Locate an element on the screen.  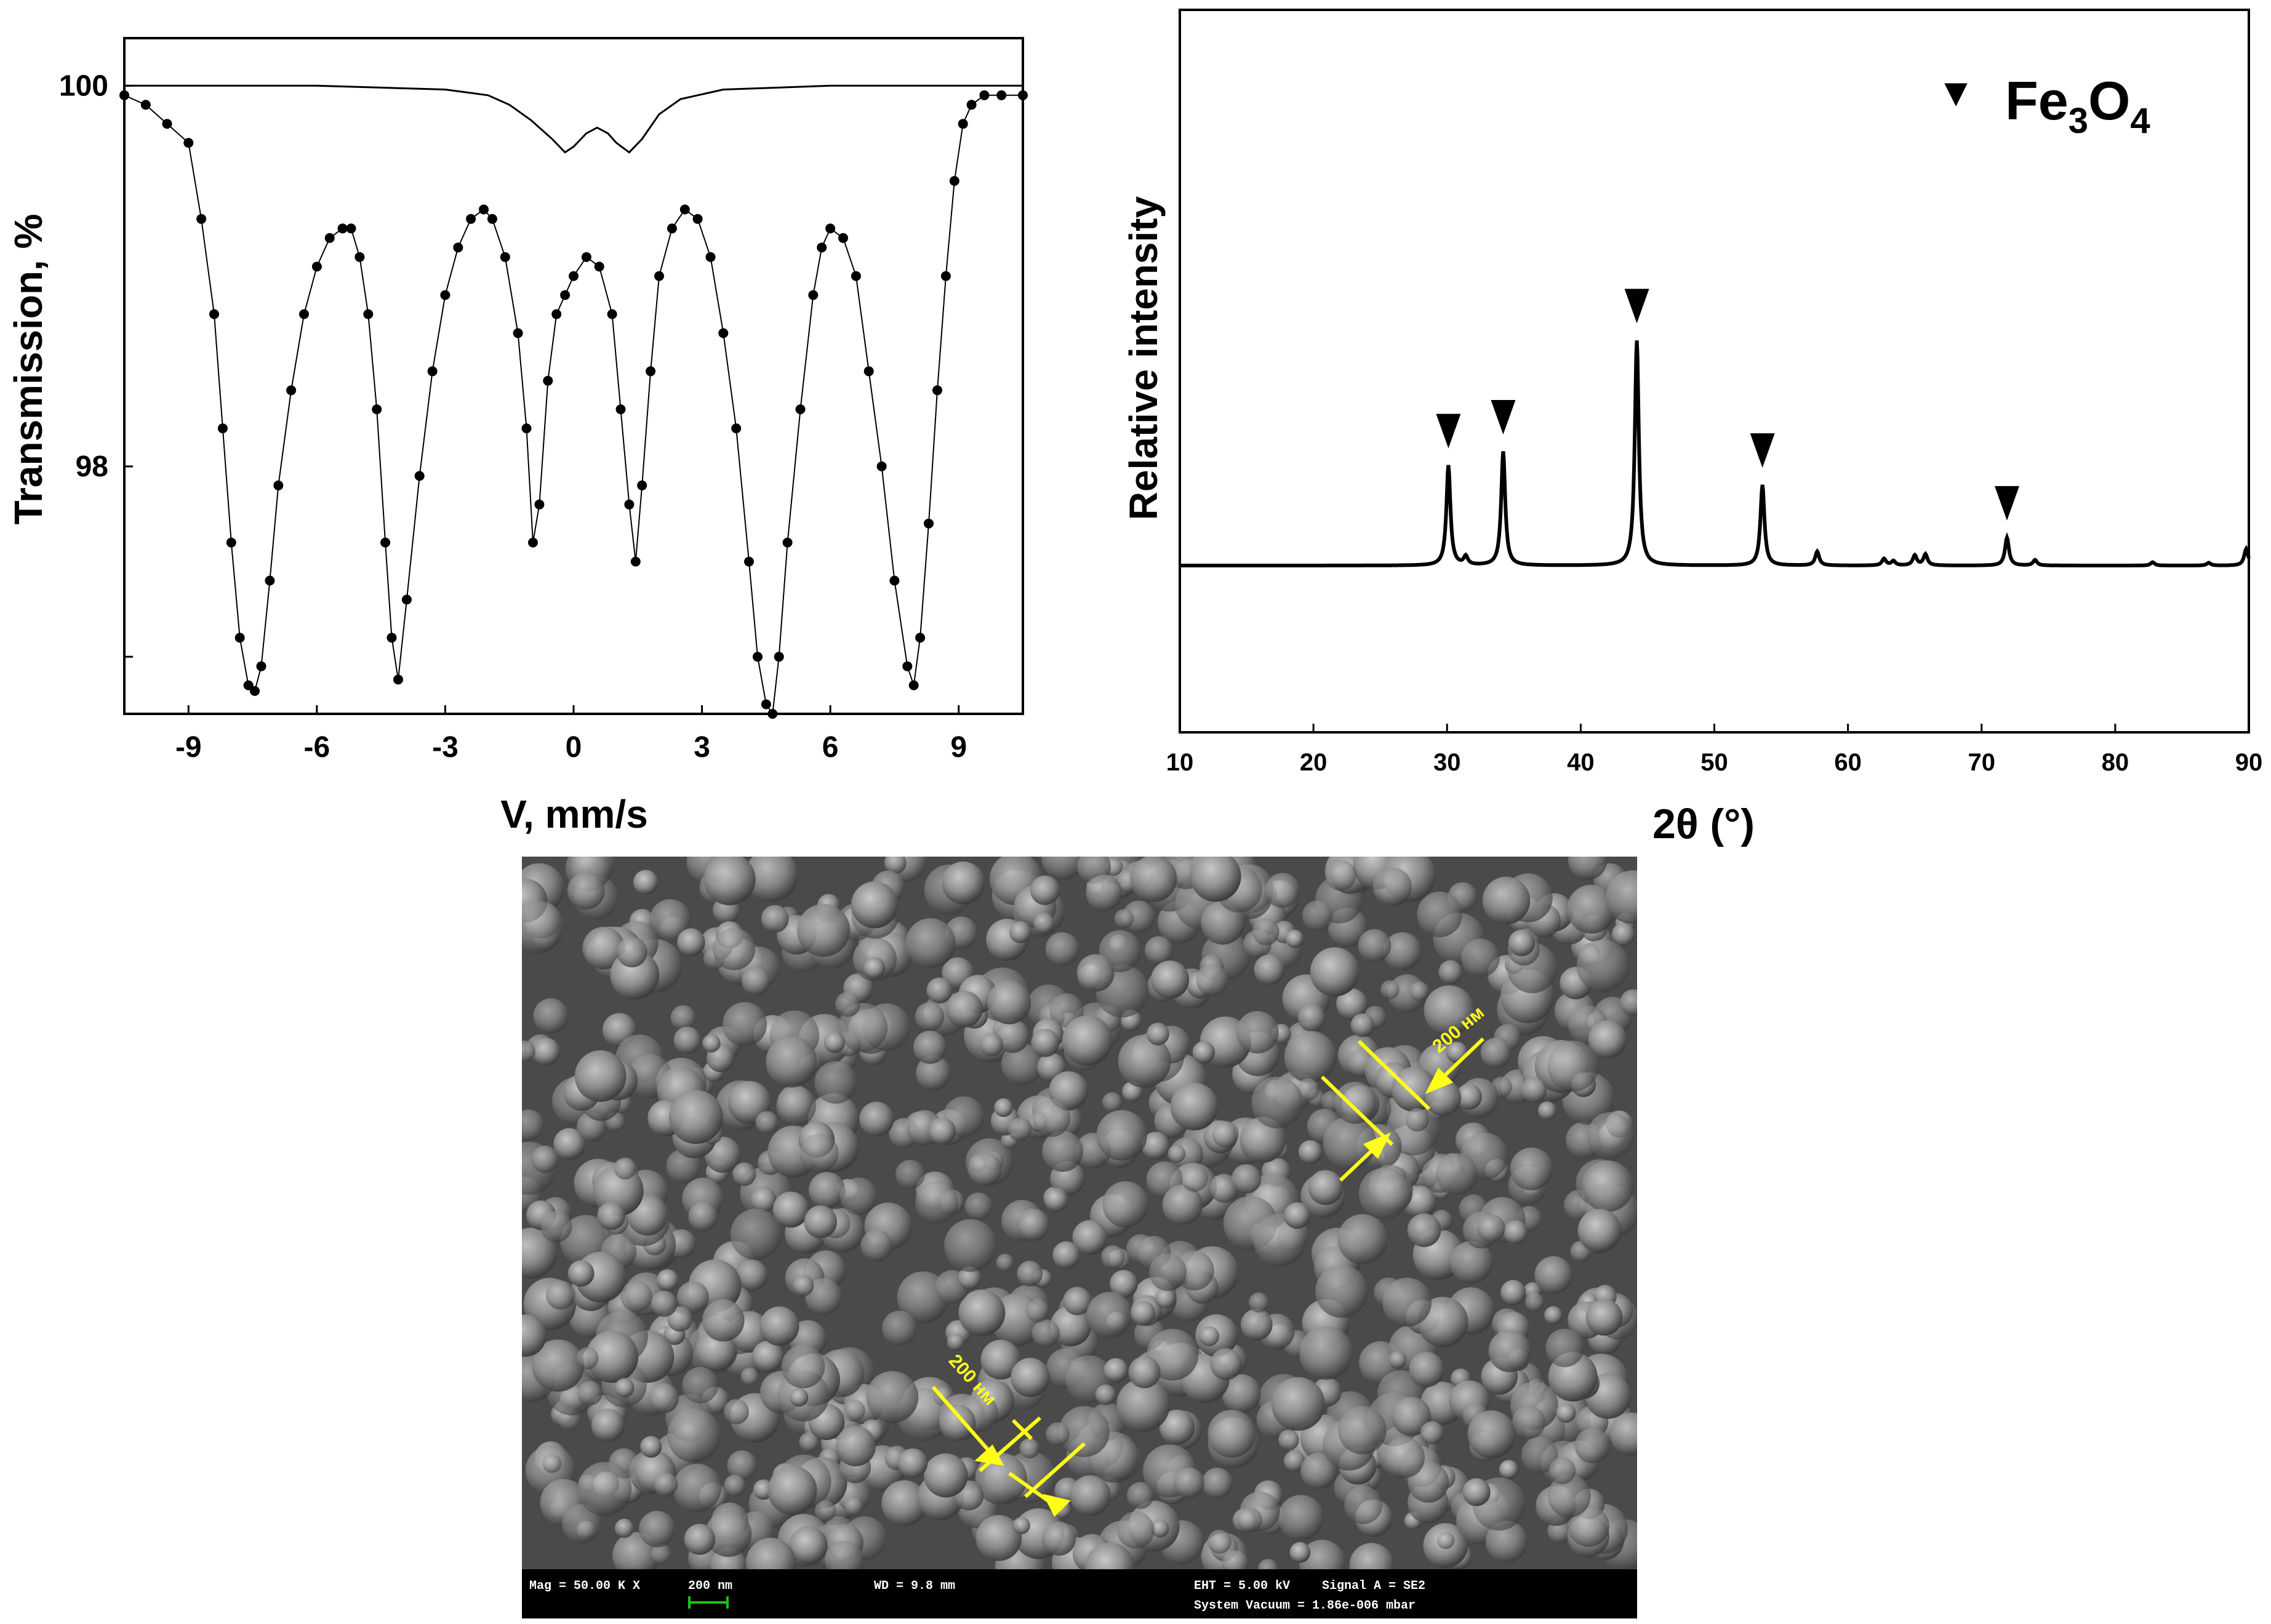
xrd-x-tick-label: 60 is located at coordinates (1848, 762).